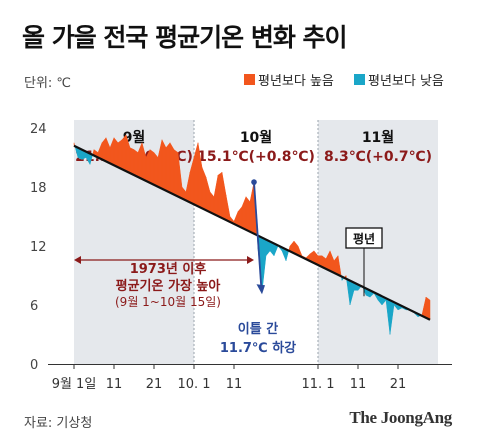  What do you see at coordinates (168, 269) in the screenshot?
I see `record-note-line1: 1973년 이후` at bounding box center [168, 269].